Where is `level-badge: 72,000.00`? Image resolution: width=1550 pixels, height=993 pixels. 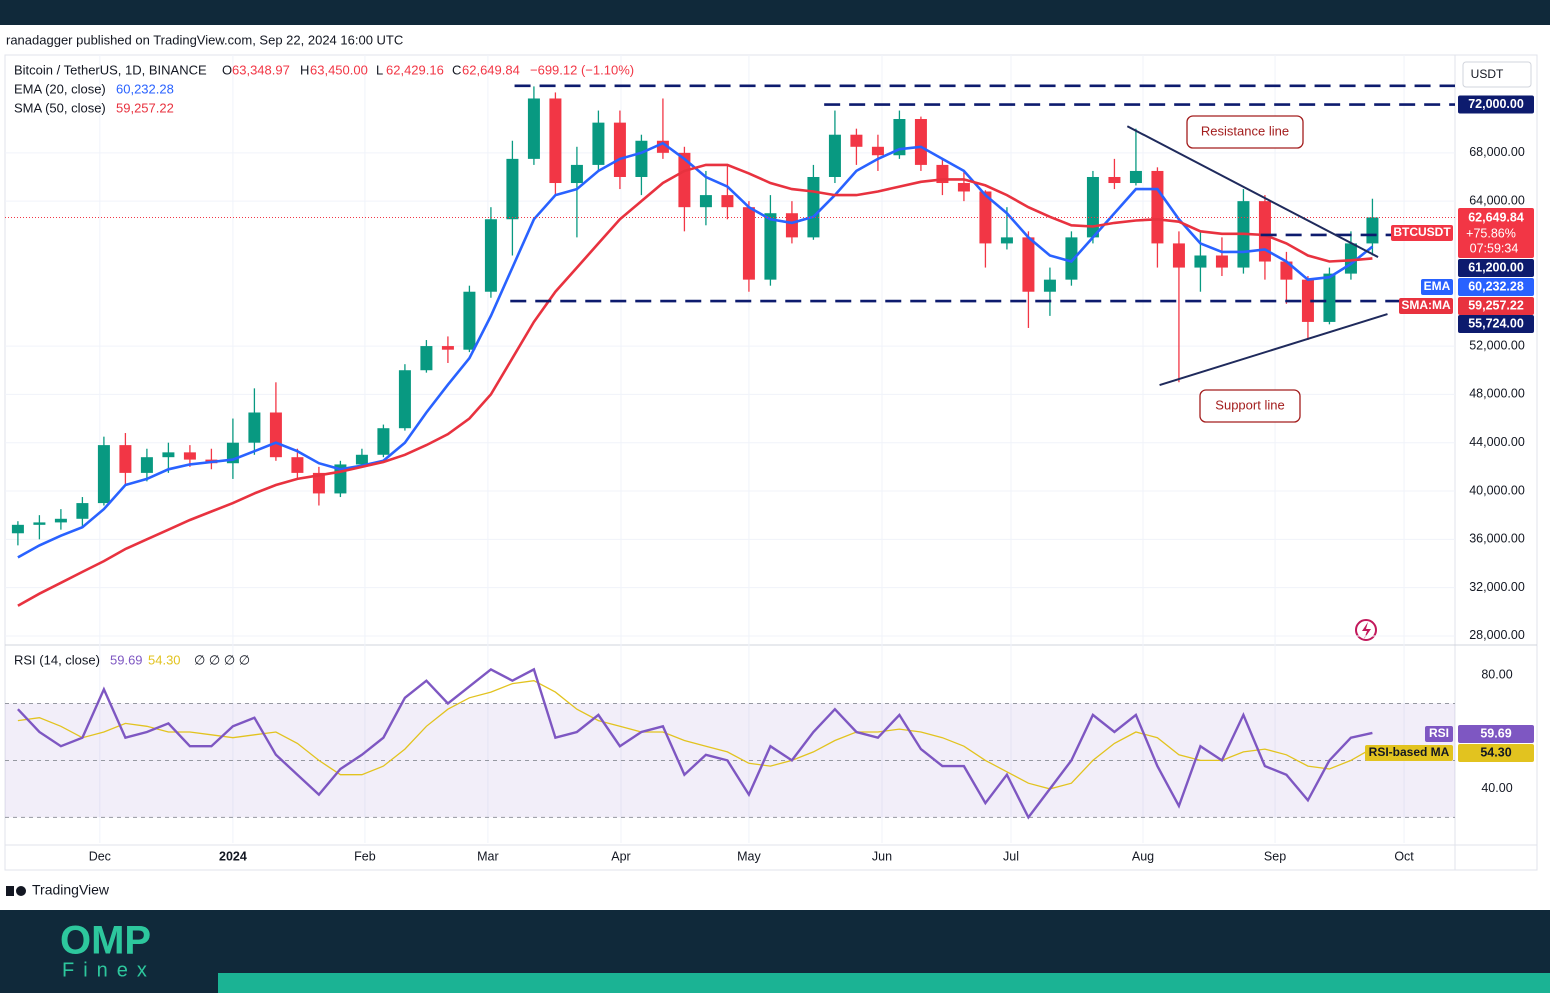 level-badge: 72,000.00 is located at coordinates (1496, 104).